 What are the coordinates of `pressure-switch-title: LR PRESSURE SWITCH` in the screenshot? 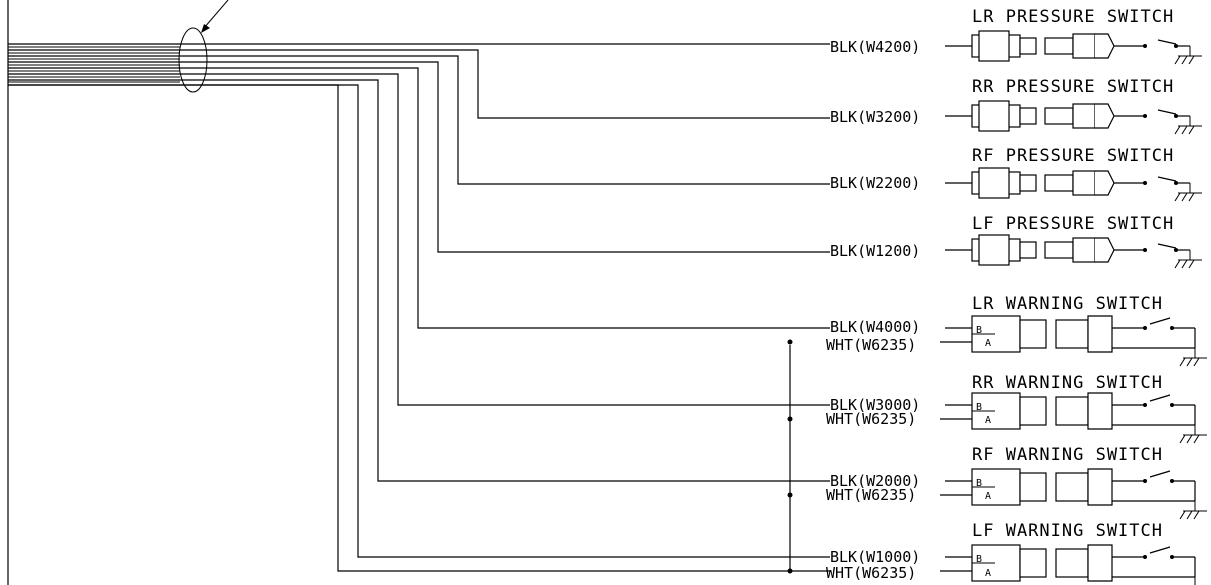 It's located at (1073, 17).